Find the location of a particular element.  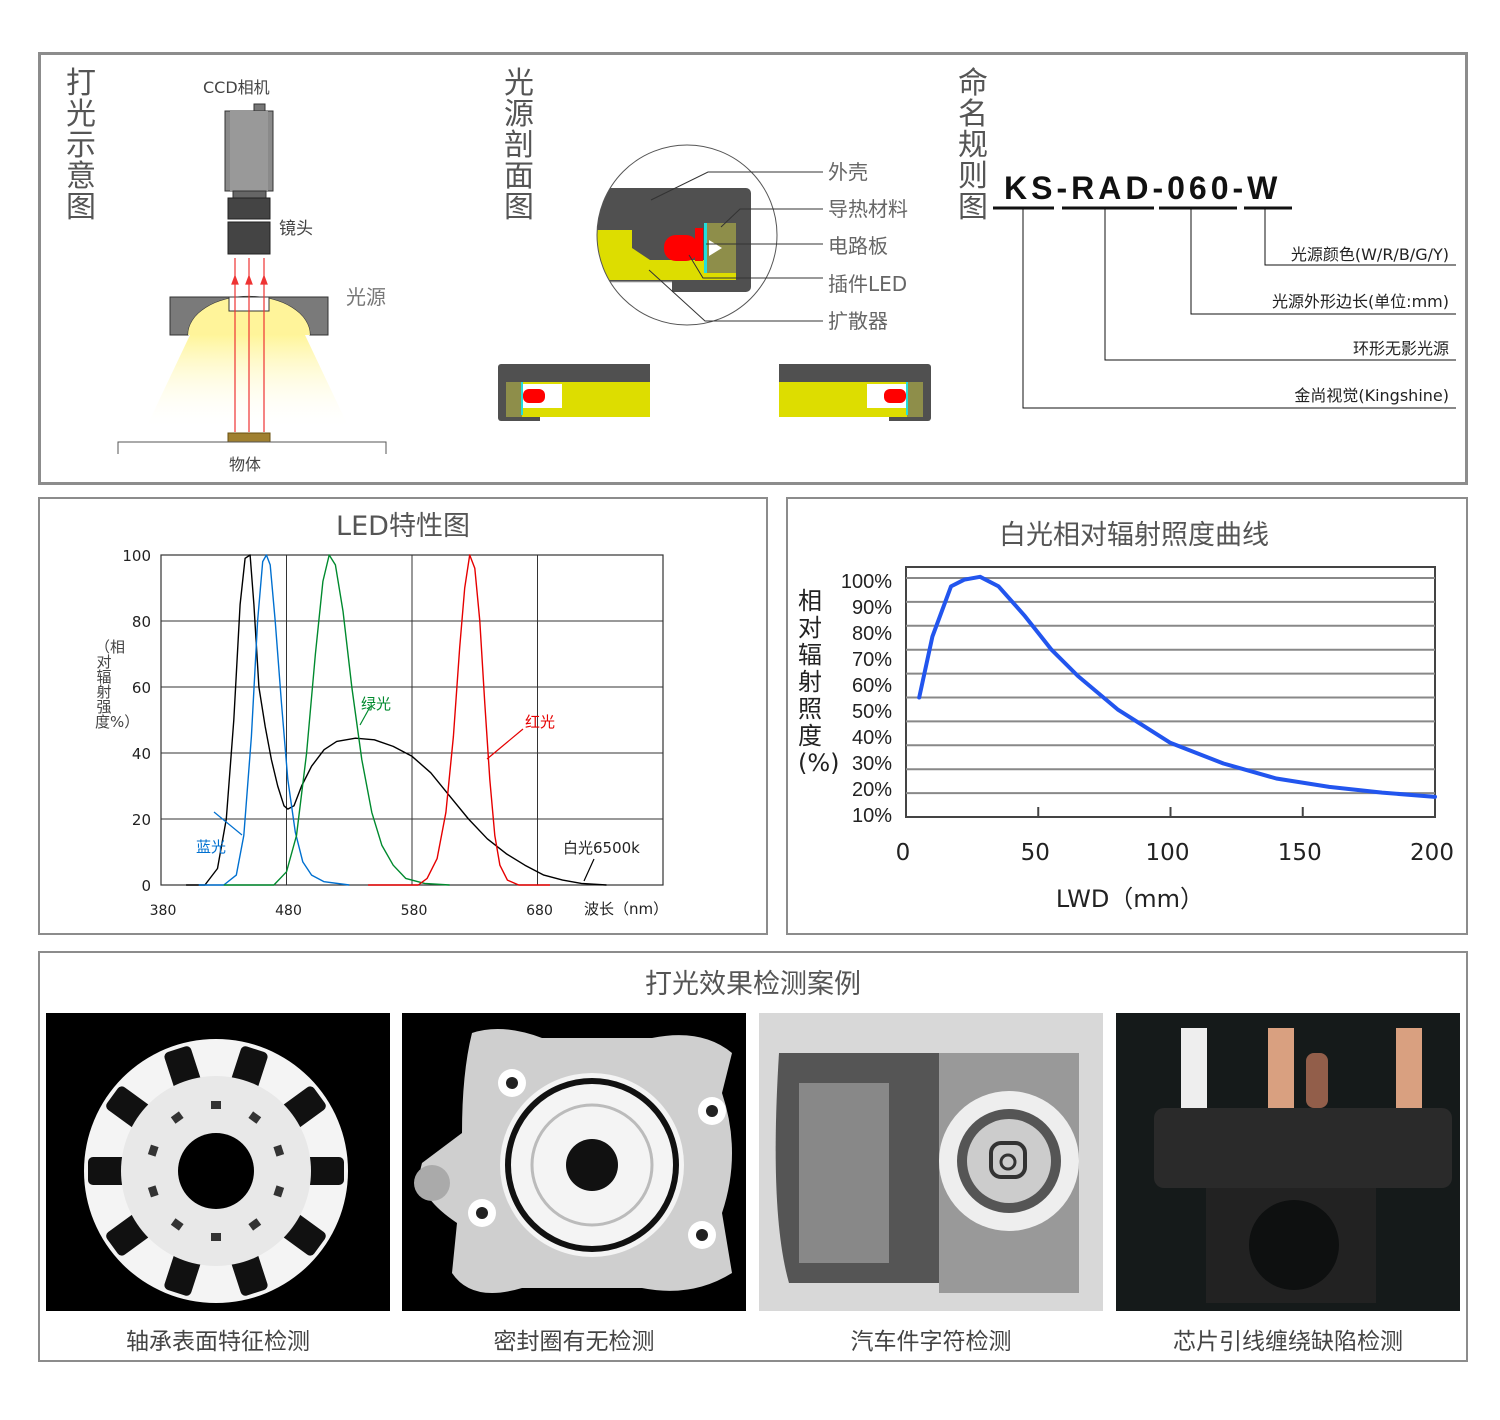

cases-title: 打光效果检测案例 is located at coordinates (753, 984).